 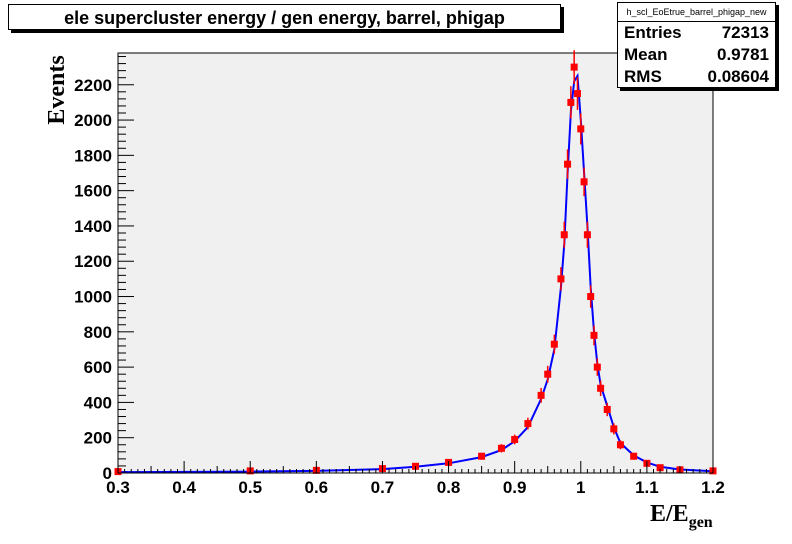 I want to click on entries-row: Entries 72313, so click(x=696, y=33).